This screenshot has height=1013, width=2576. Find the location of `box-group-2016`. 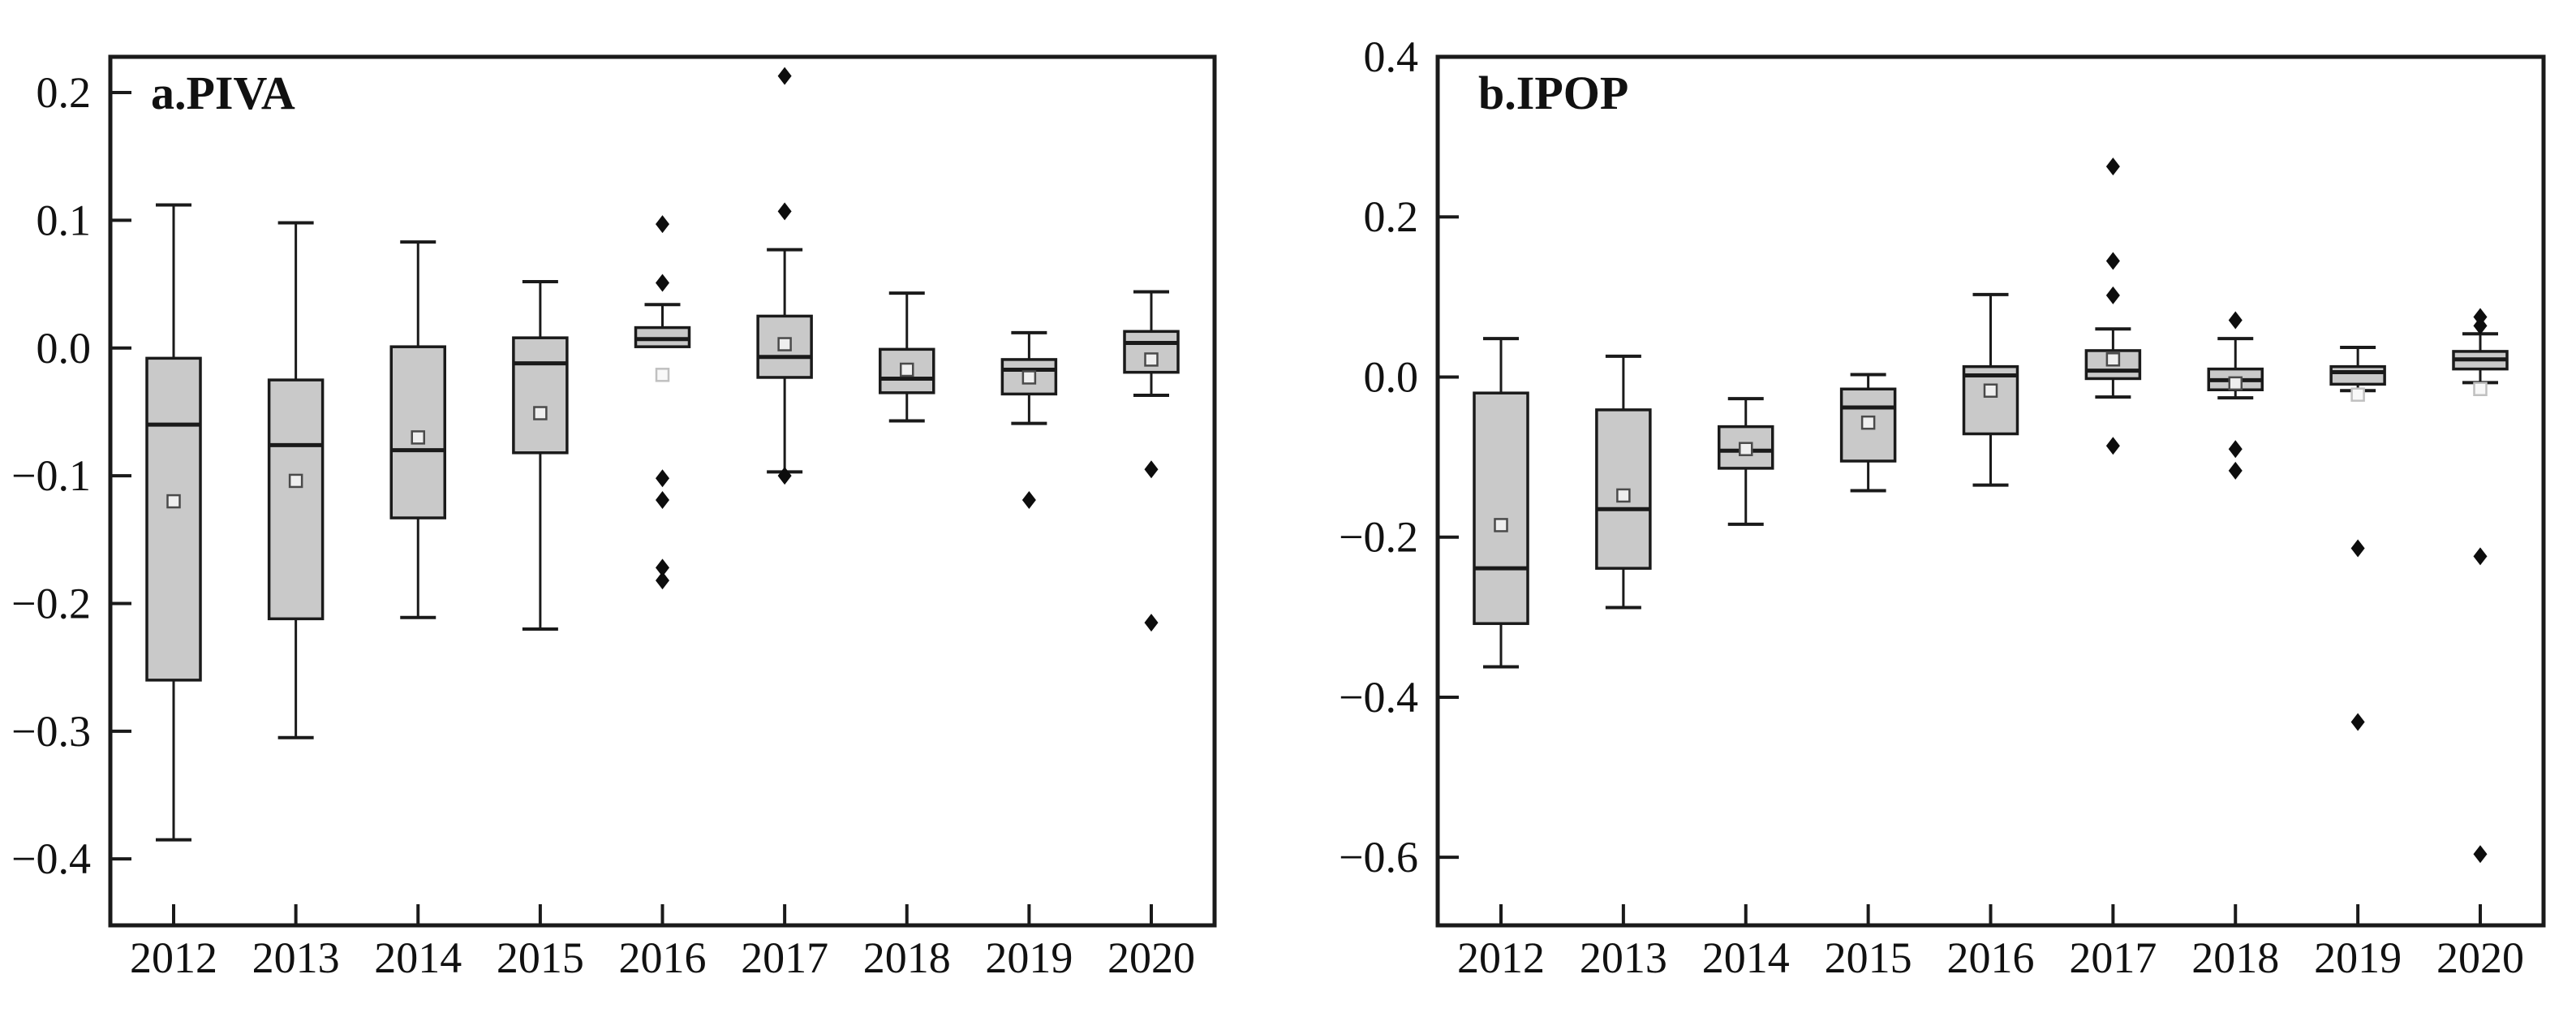

box-group-2016 is located at coordinates (1990, 389).